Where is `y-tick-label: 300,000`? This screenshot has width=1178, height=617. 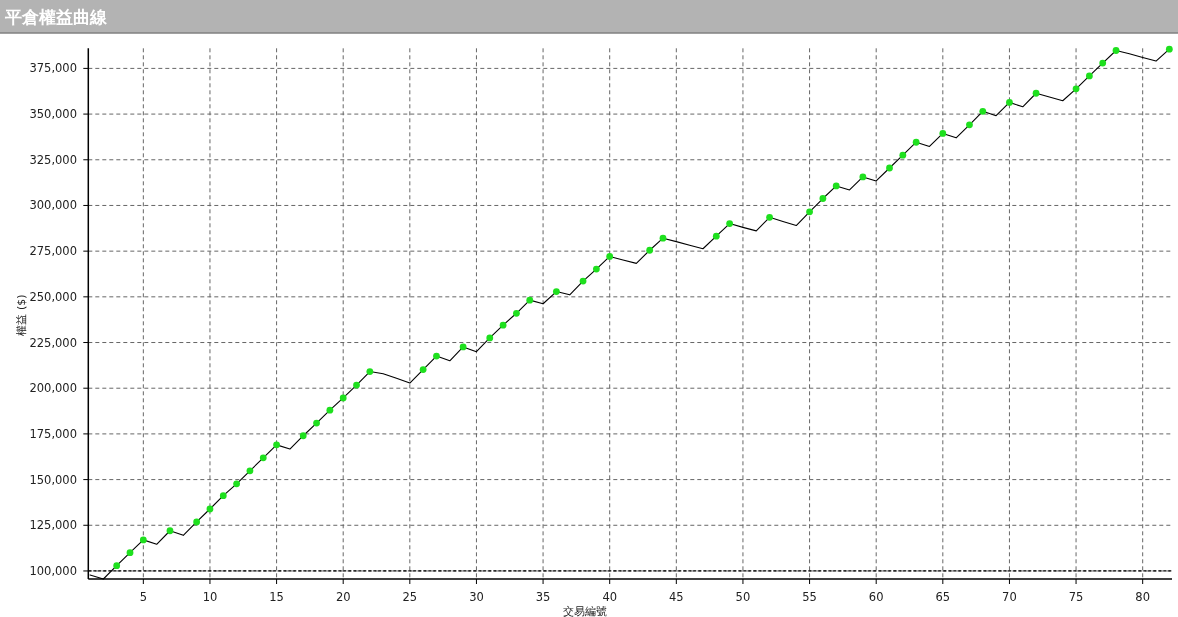 y-tick-label: 300,000 is located at coordinates (53, 205).